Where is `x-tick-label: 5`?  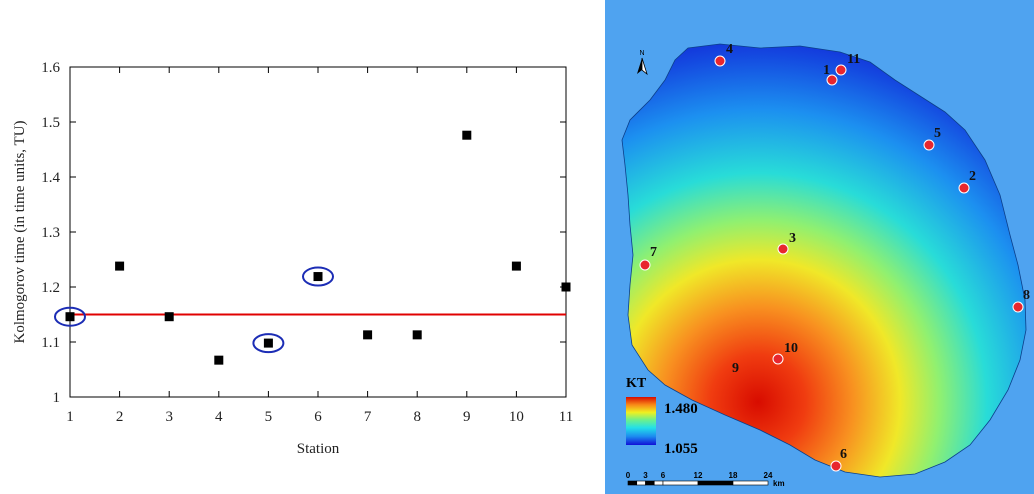
x-tick-label: 5 is located at coordinates (269, 417).